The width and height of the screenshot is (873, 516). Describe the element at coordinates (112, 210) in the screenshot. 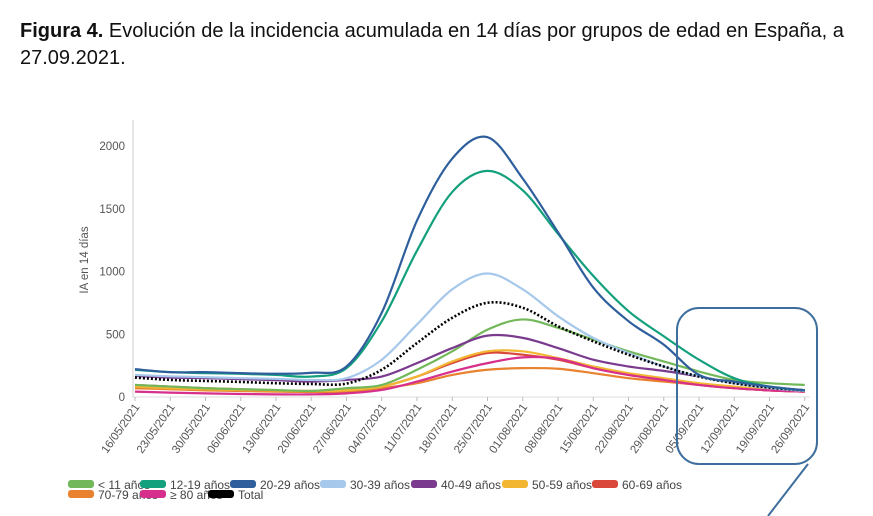

I see `y-tick-label: 1500` at that location.